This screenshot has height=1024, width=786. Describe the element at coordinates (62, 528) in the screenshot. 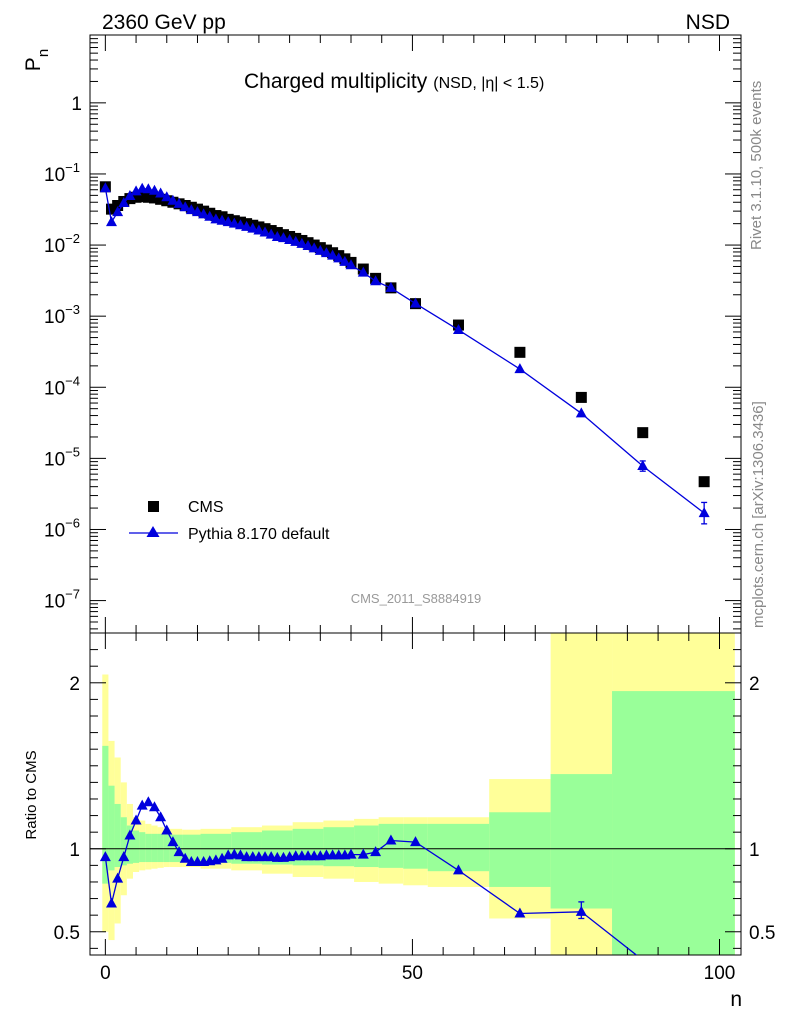

I see `y-tick-label: 10⁻⁶` at that location.